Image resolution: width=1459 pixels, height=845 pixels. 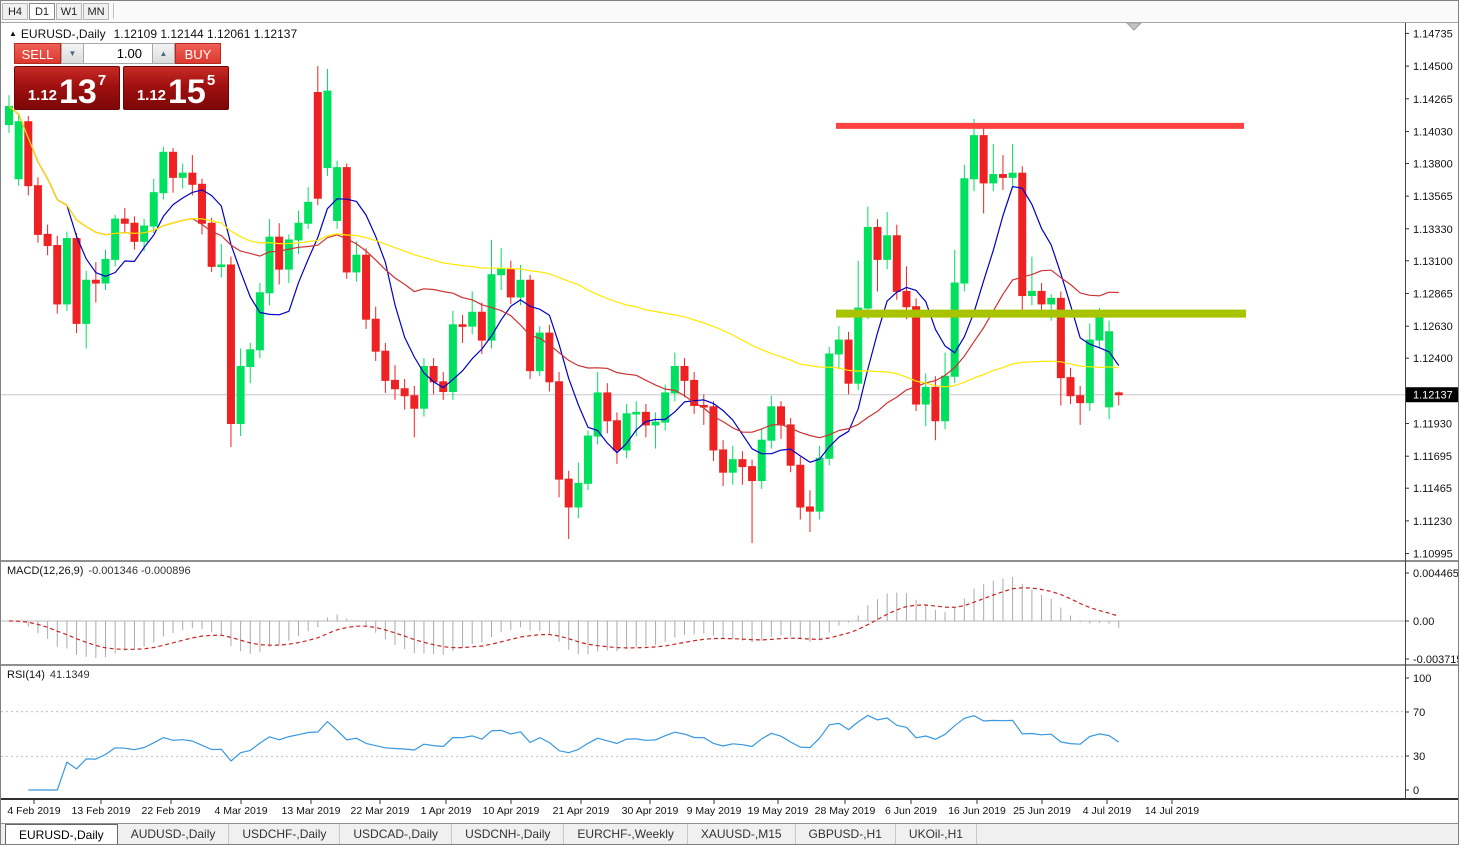 What do you see at coordinates (63, 34) in the screenshot?
I see `chart-symbol-label: EURUSD-,Daily` at bounding box center [63, 34].